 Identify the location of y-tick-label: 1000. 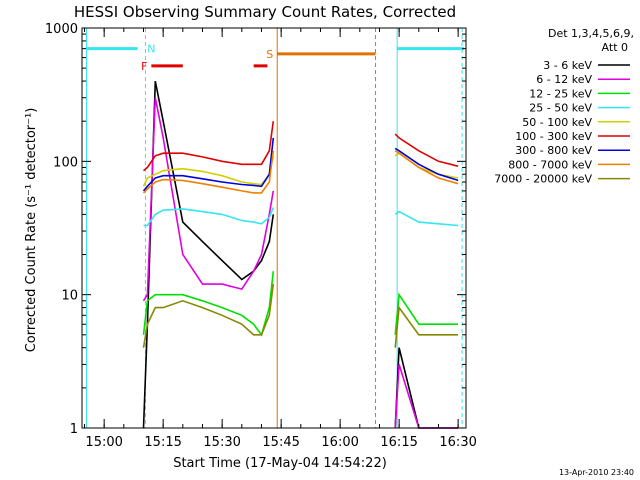
(61, 29).